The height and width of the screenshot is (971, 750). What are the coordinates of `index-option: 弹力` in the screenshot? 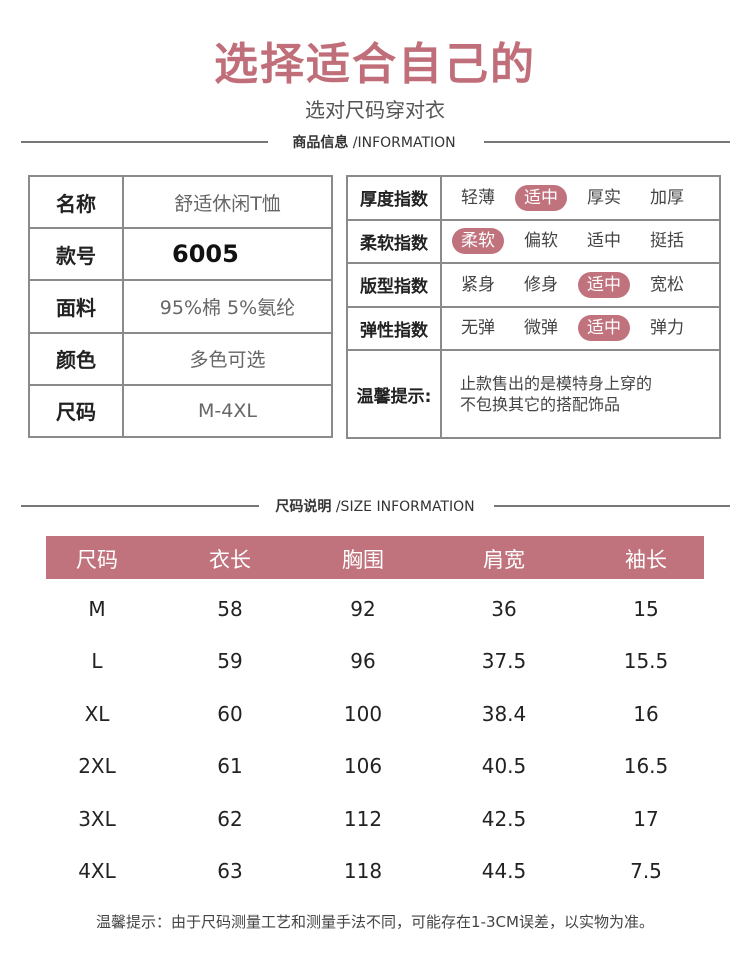 It's located at (667, 328).